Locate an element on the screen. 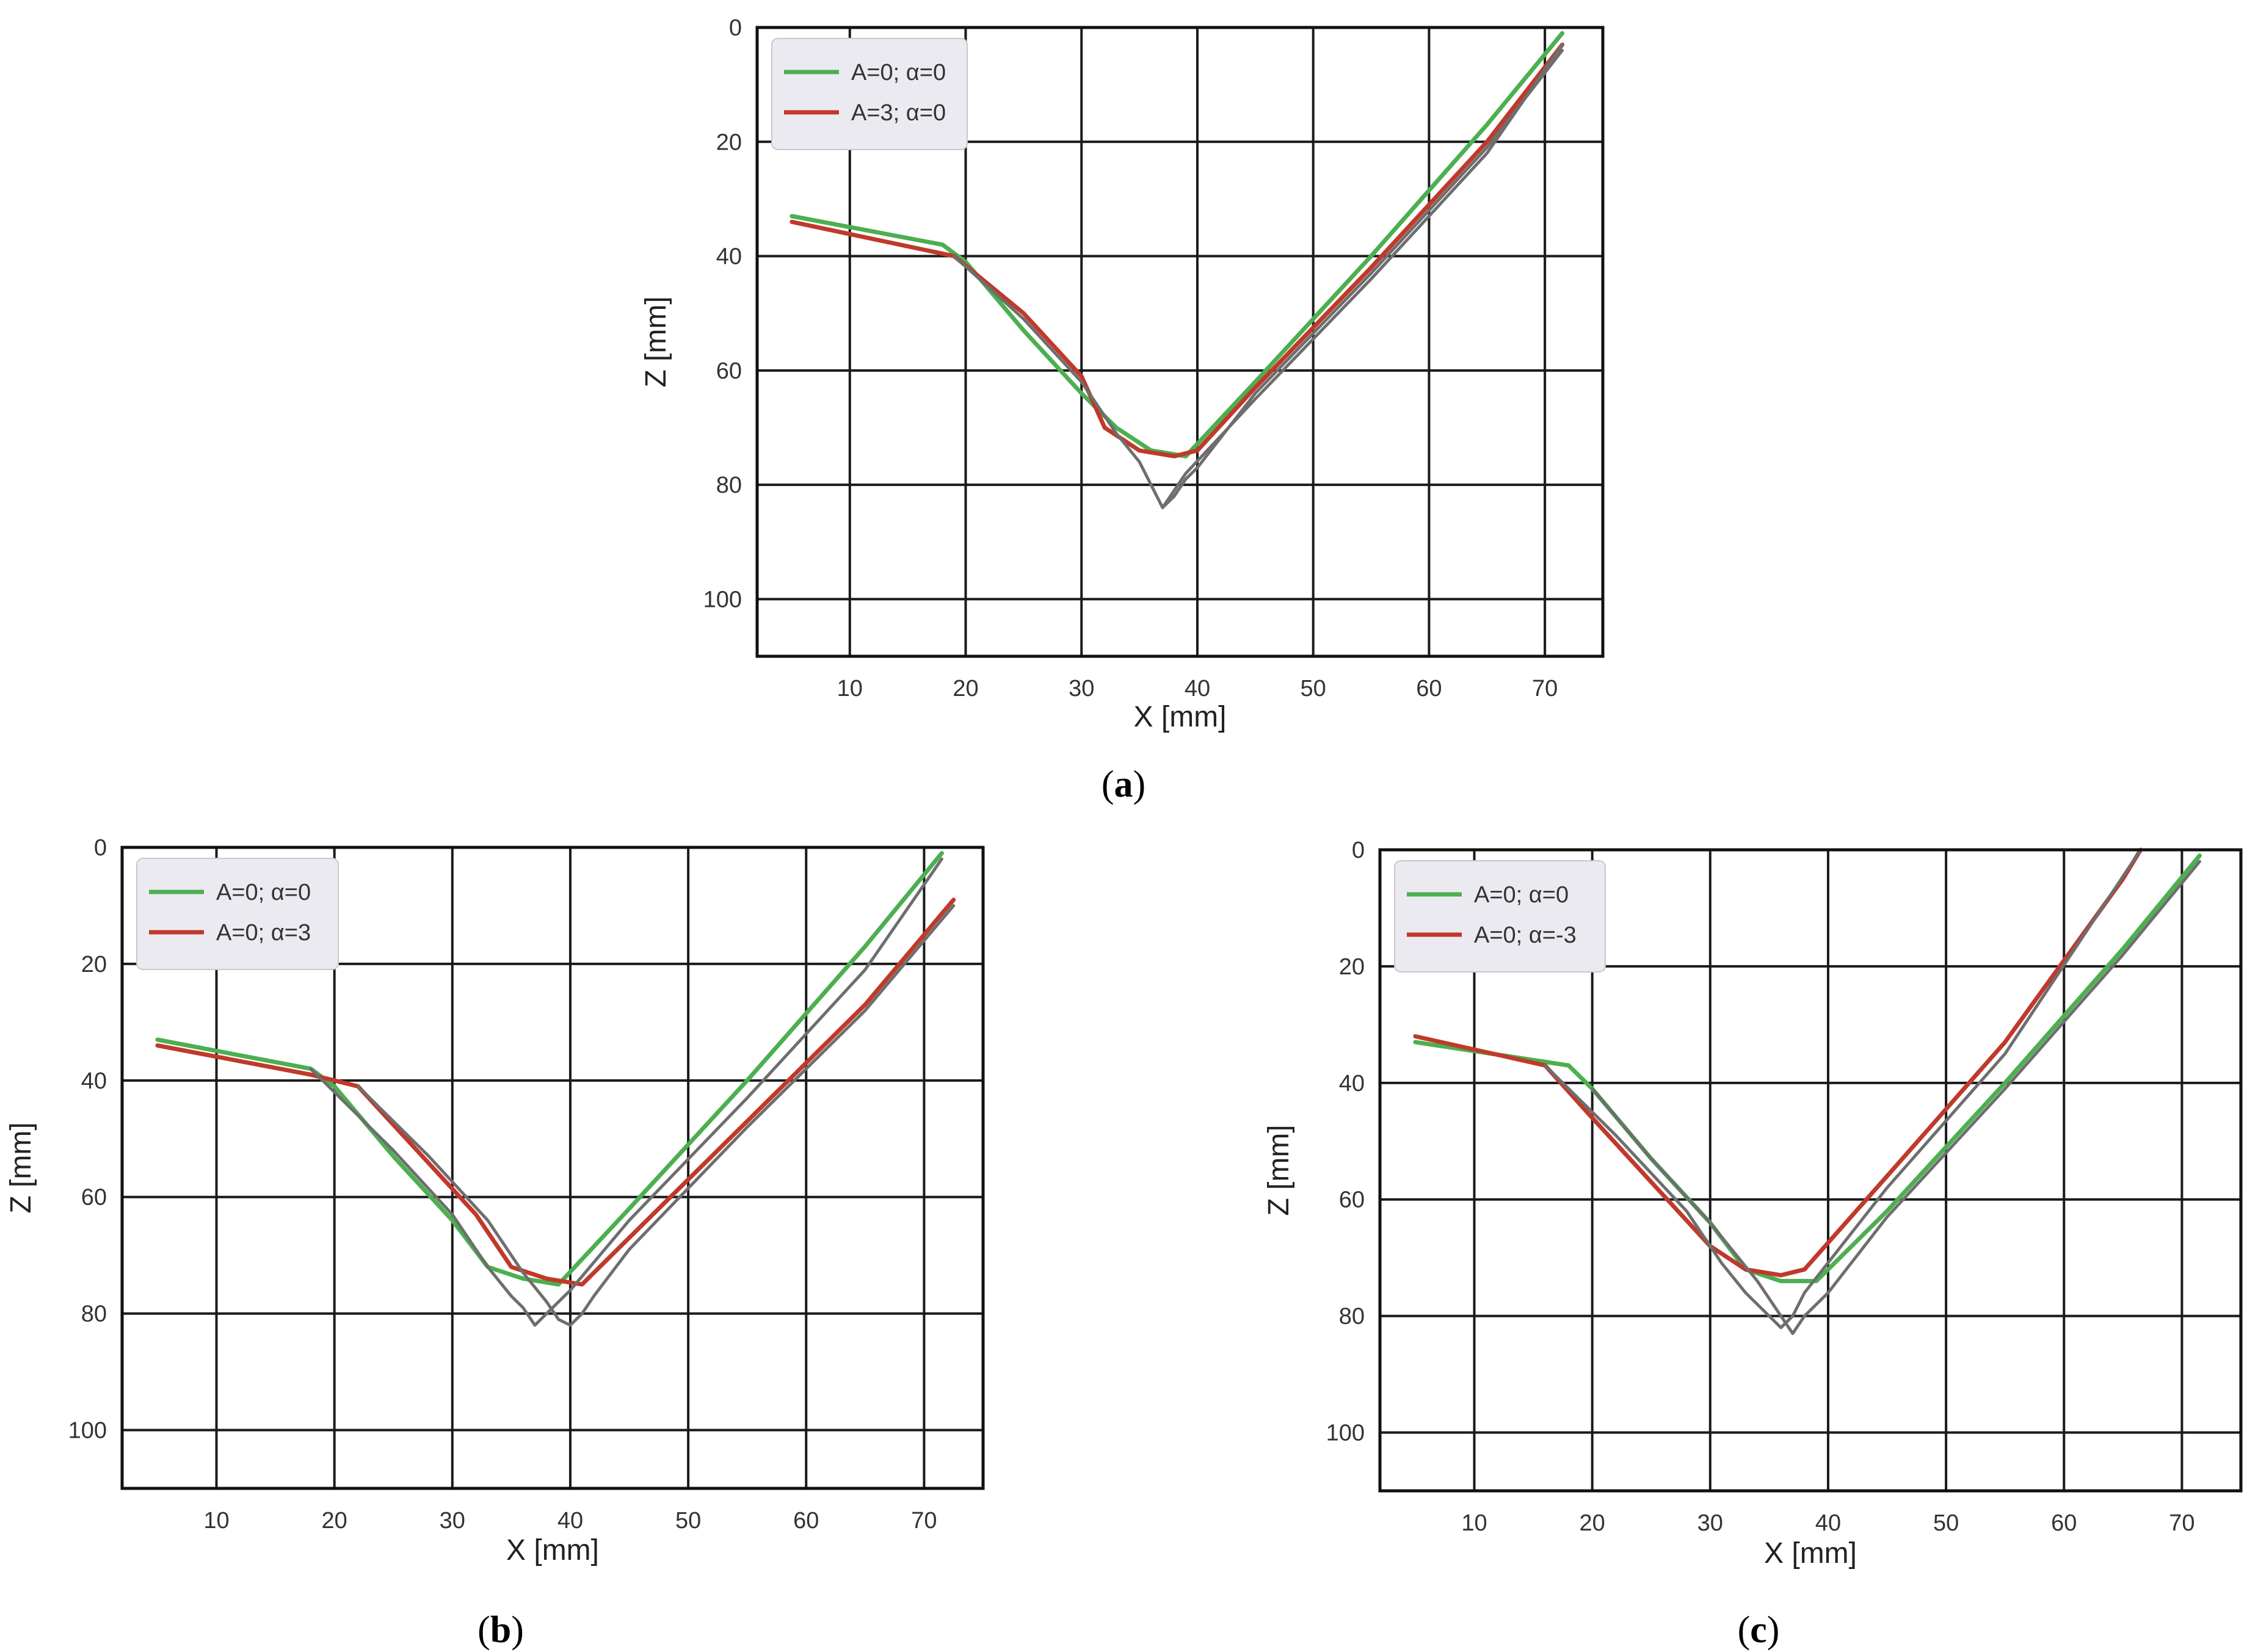  panel-caption: (a) is located at coordinates (1123, 784).